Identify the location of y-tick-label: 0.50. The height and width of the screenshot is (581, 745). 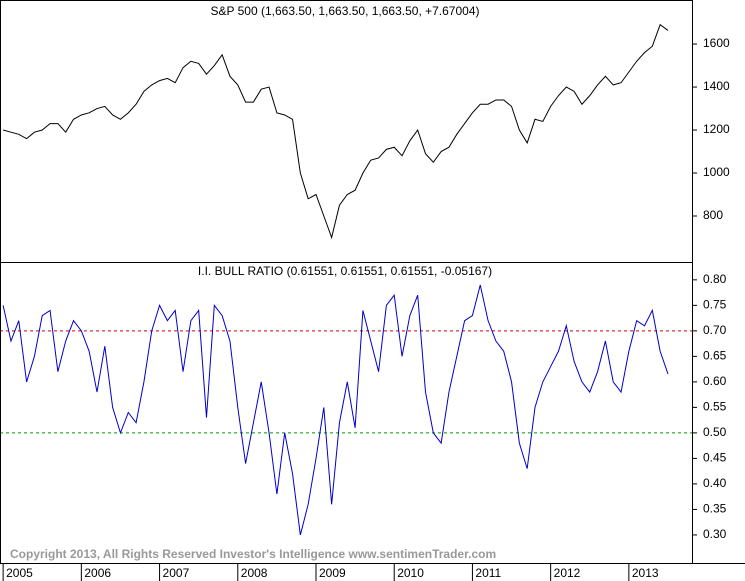
(715, 432).